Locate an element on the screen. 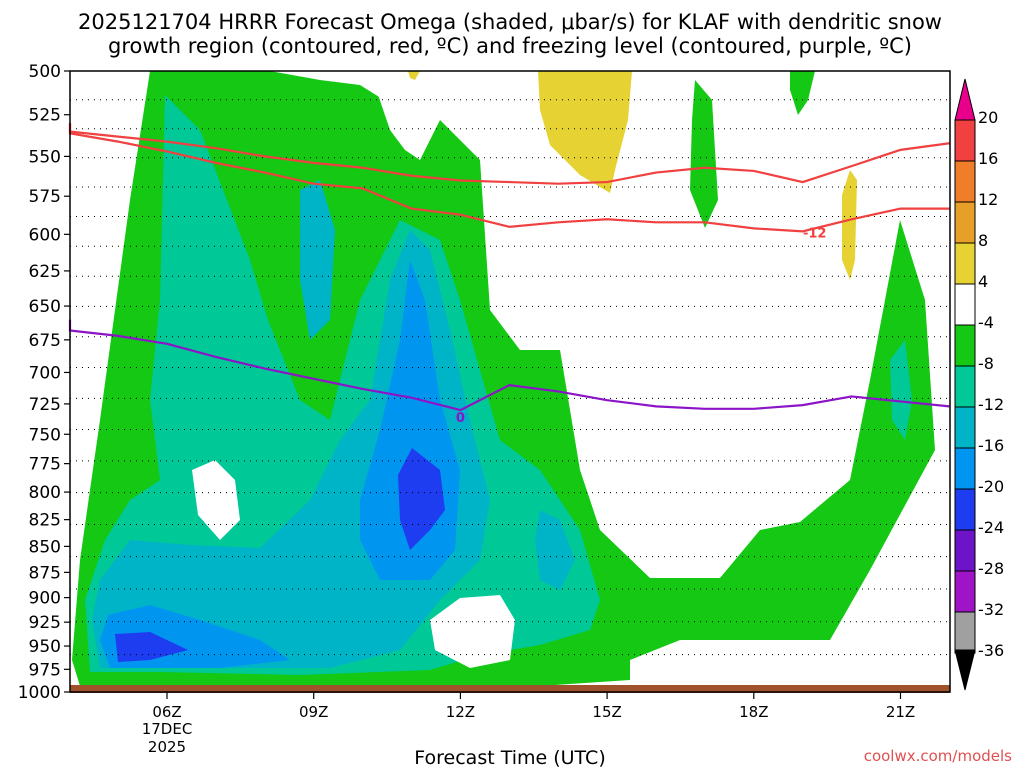  omega-shade-minus20-low is located at coordinates (151, 647).